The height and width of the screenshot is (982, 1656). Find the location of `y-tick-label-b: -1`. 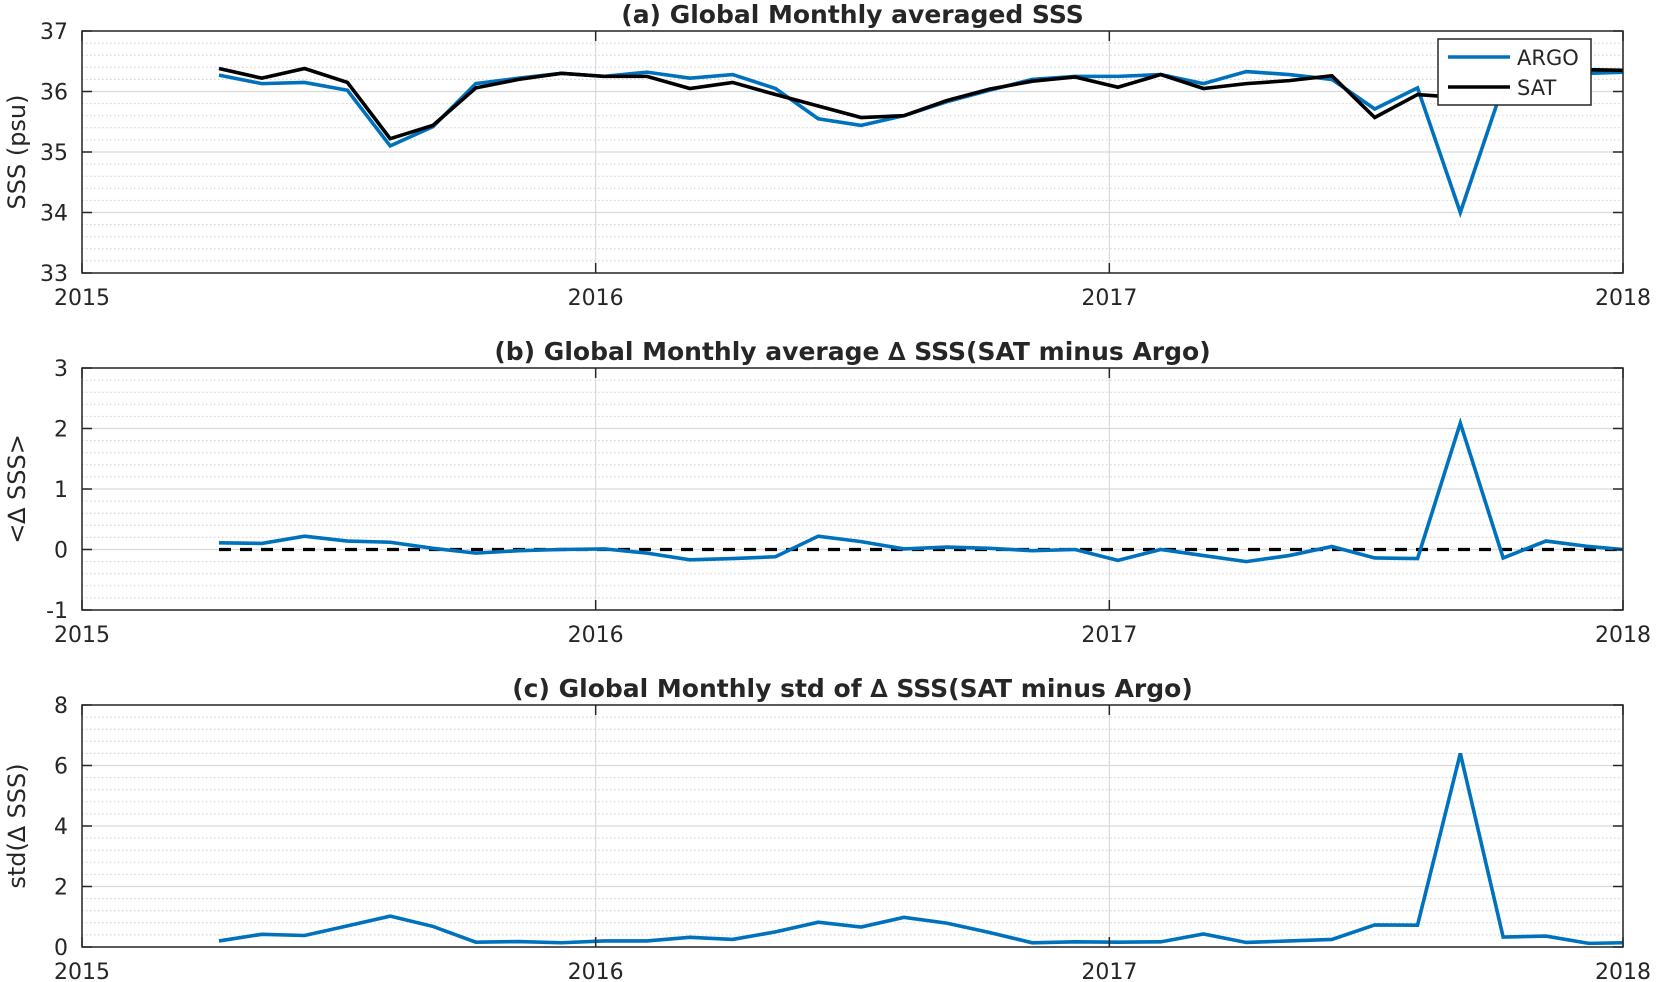

y-tick-label-b: -1 is located at coordinates (57, 611).